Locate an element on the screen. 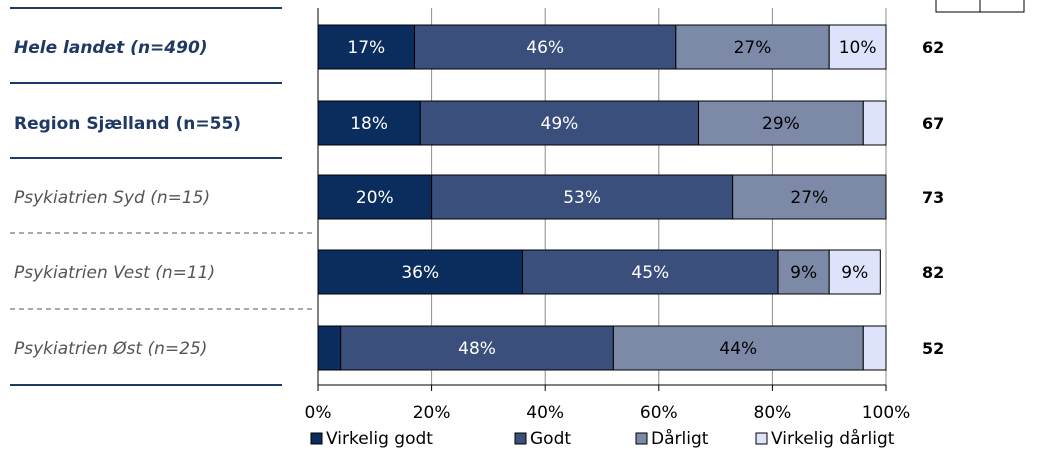  category-label: Psykiatrien Øst (n=25) is located at coordinates (110, 349).